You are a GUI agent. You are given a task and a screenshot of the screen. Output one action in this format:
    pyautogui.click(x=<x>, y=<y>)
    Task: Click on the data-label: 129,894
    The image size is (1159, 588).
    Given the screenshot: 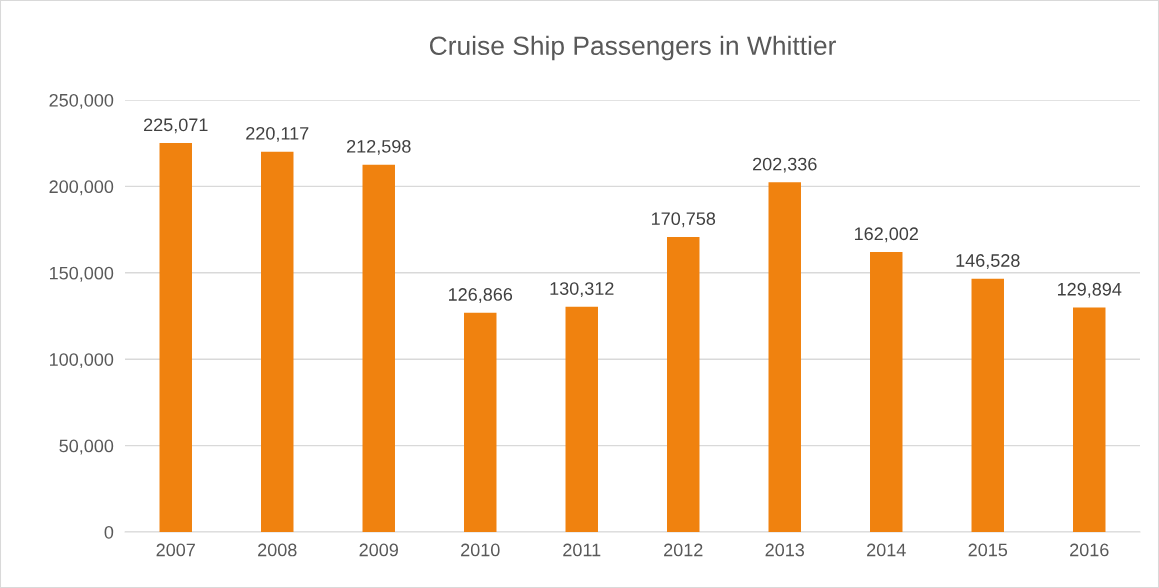 What is the action you would take?
    pyautogui.click(x=1090, y=290)
    